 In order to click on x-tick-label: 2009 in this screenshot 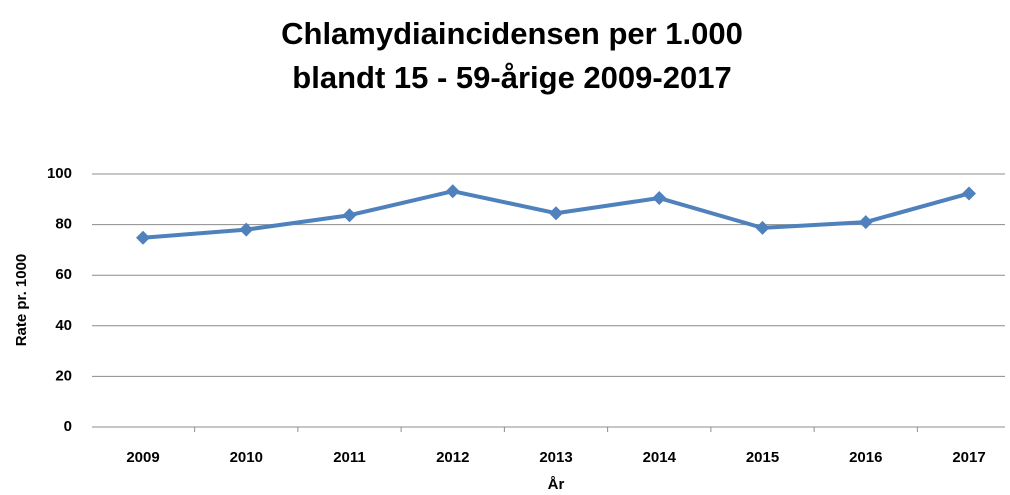, I will do `click(142, 457)`.